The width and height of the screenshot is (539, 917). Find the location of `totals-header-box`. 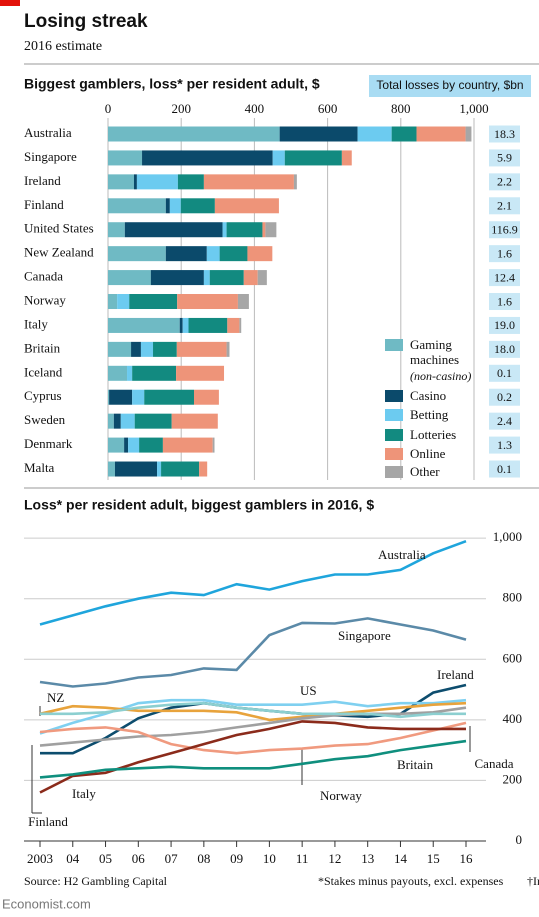

totals-header-box is located at coordinates (450, 86).